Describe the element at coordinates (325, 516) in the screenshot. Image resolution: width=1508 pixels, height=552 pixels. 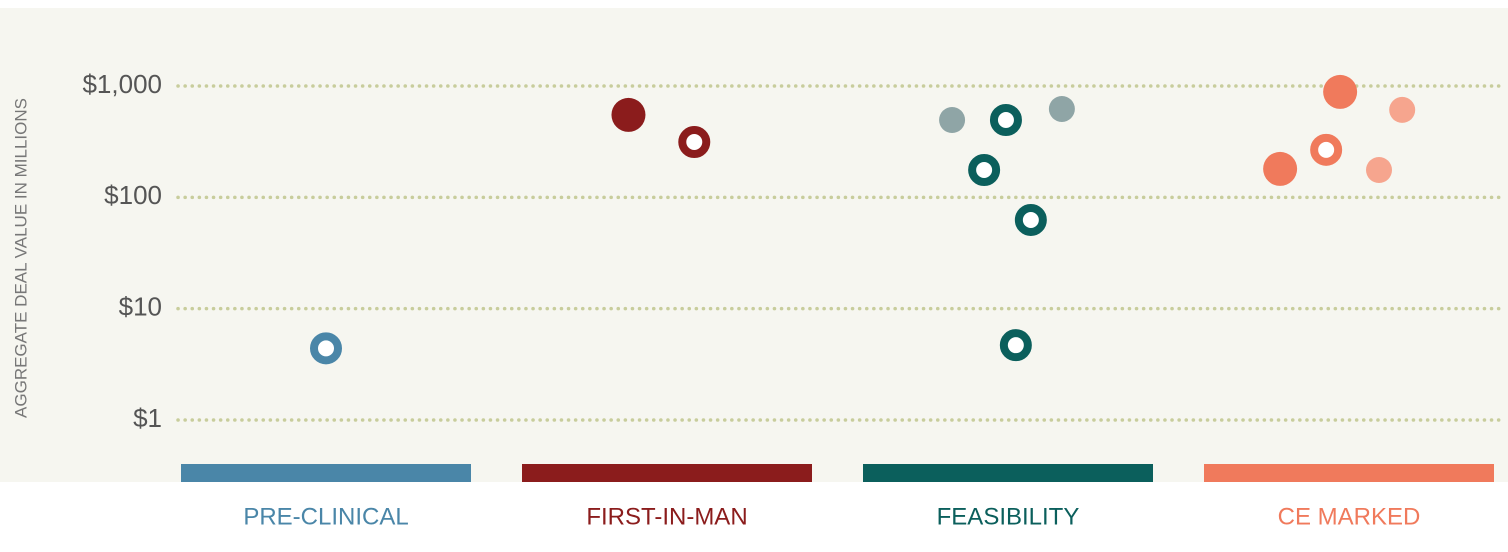
I see `x-tick-label: PRE-CLINICAL` at that location.